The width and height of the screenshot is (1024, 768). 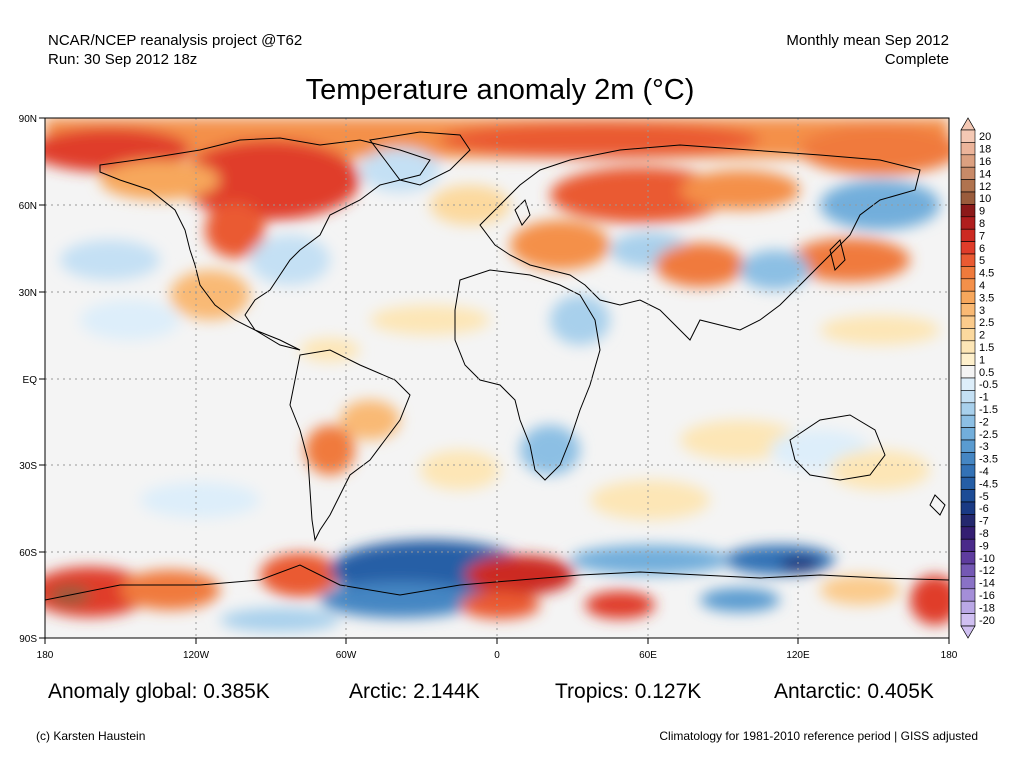 I want to click on colorbar-label: -5, so click(x=984, y=497).